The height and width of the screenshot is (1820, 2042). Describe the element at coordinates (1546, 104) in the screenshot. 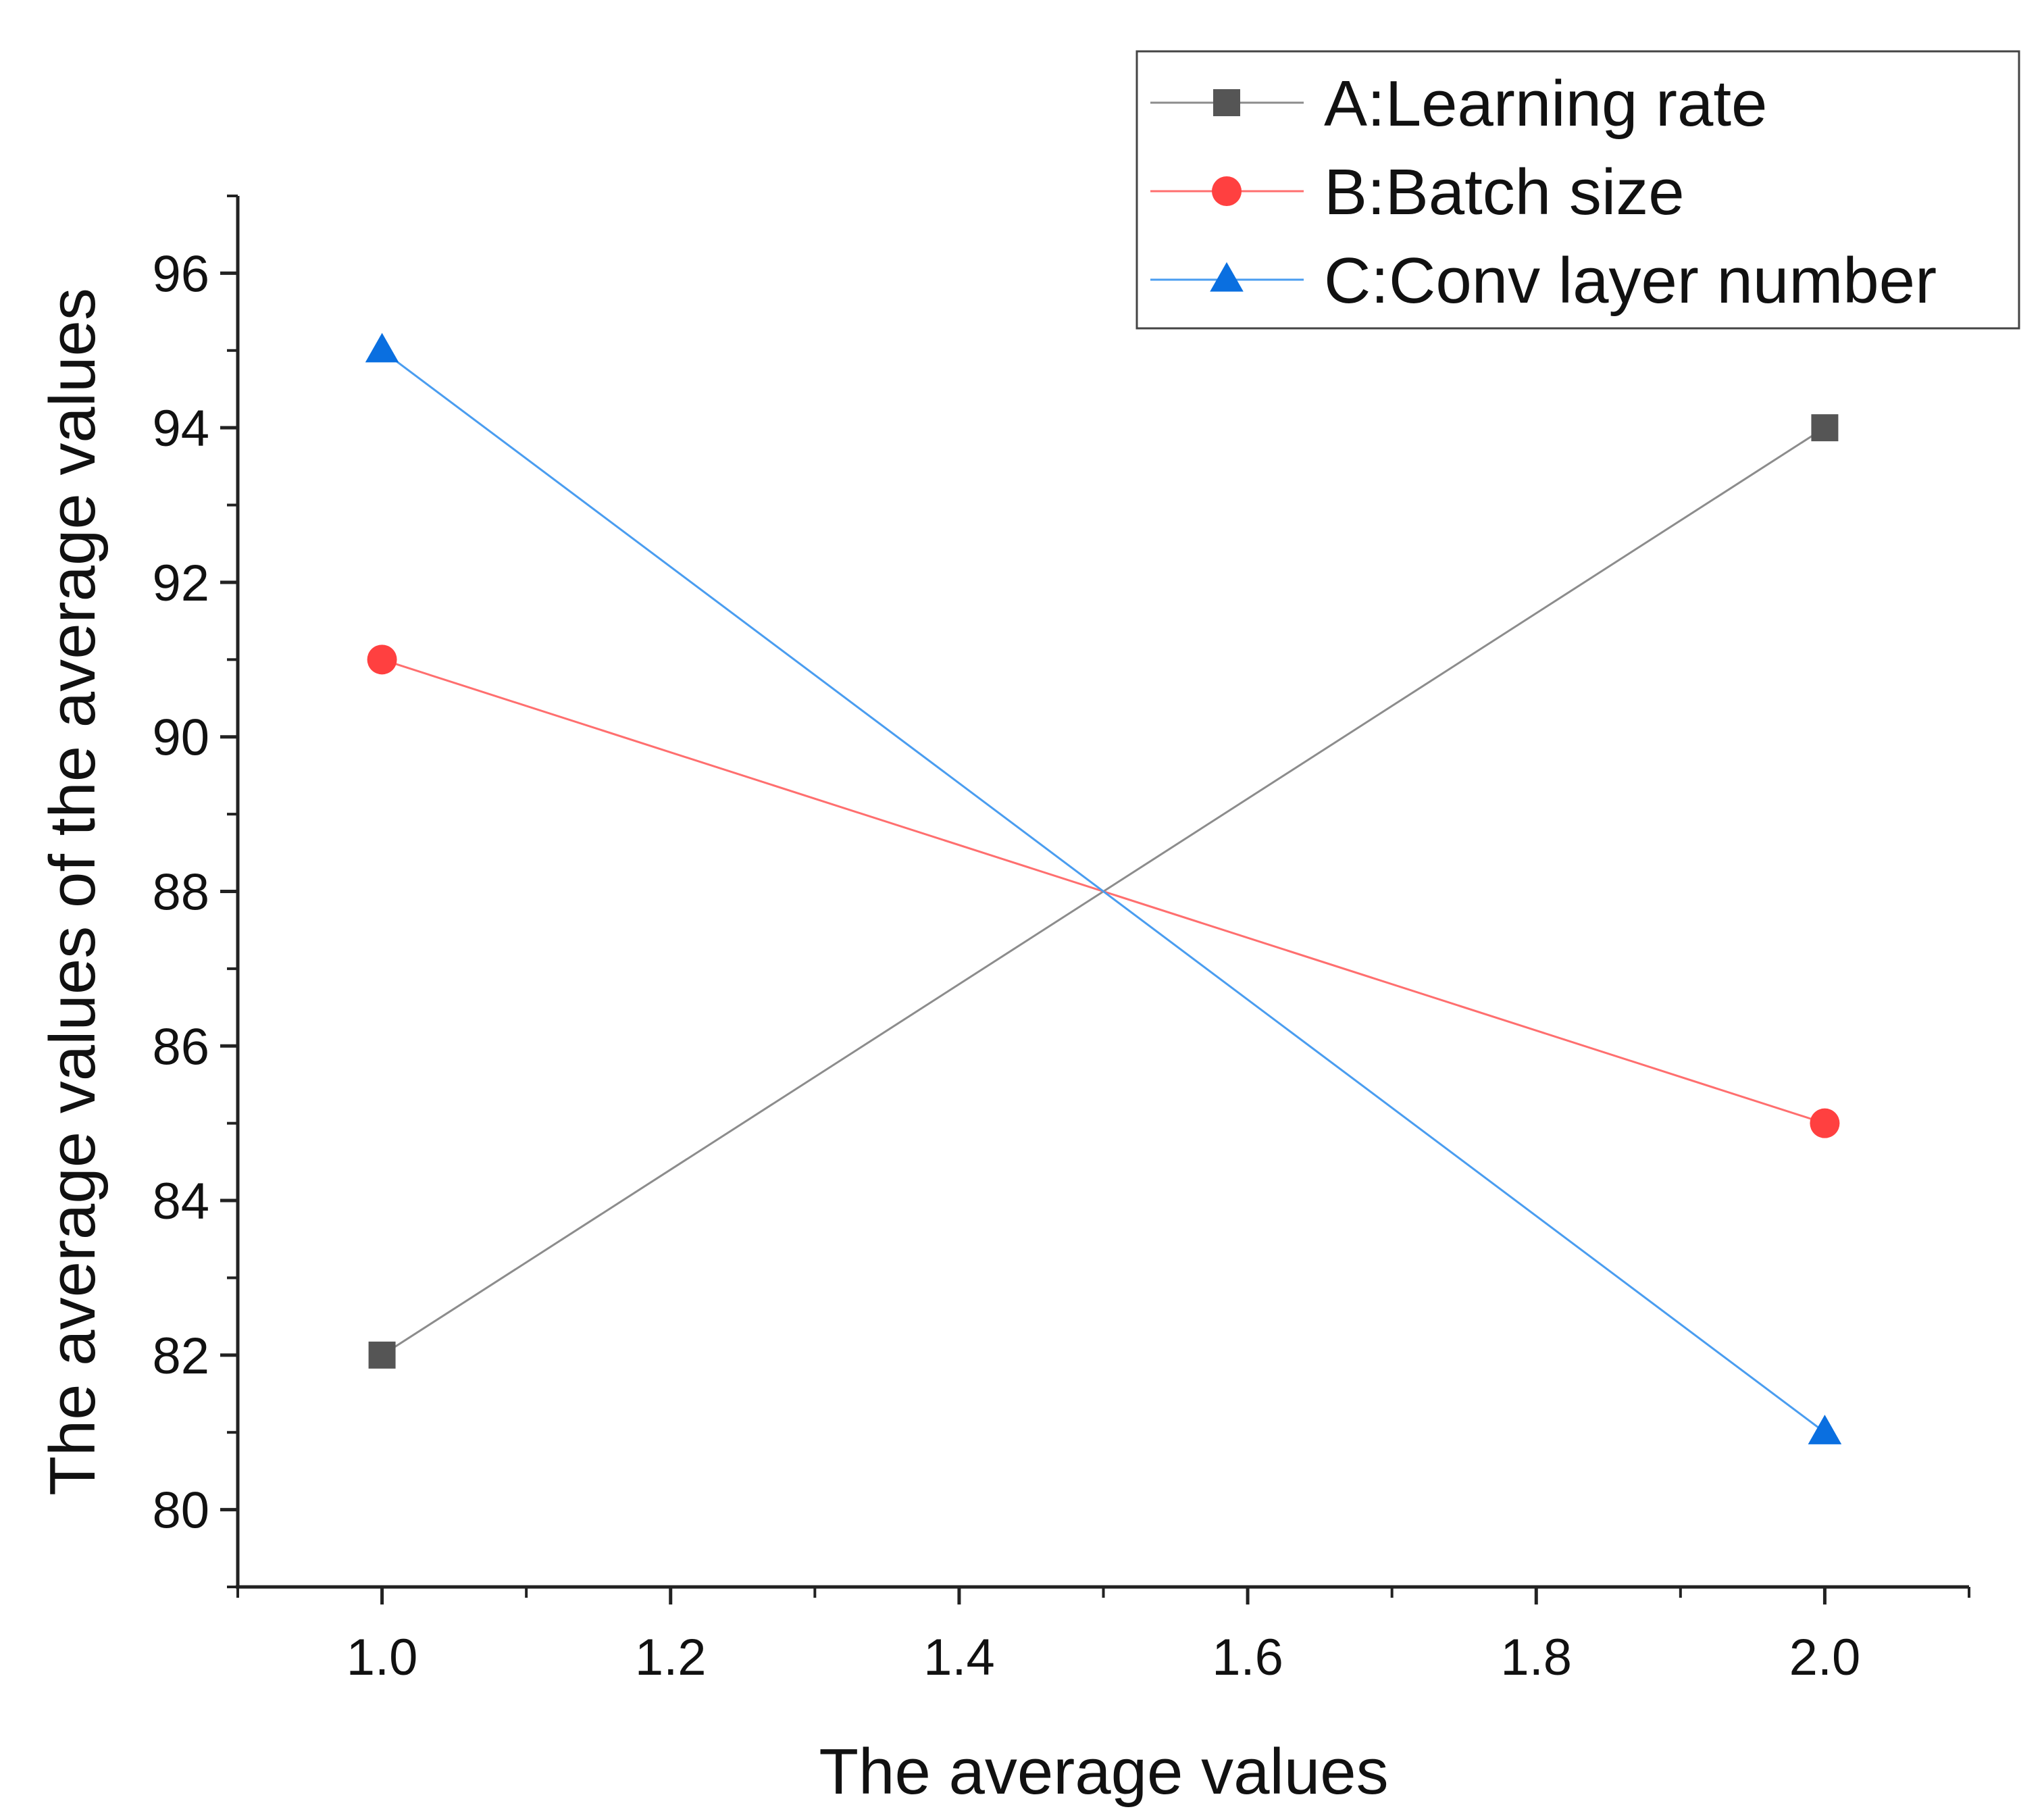

I see `legend-label: A:Learning rate` at that location.